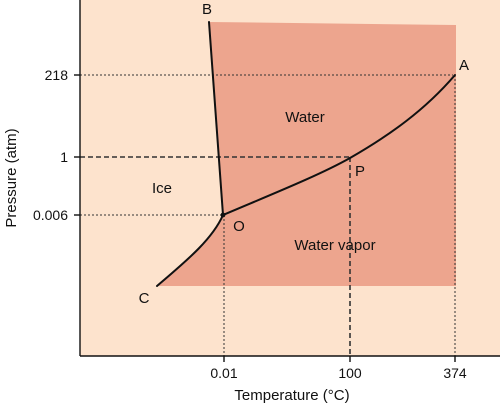 The height and width of the screenshot is (407, 500). Describe the element at coordinates (162, 188) in the screenshot. I see `region-label-ice: Ice` at that location.